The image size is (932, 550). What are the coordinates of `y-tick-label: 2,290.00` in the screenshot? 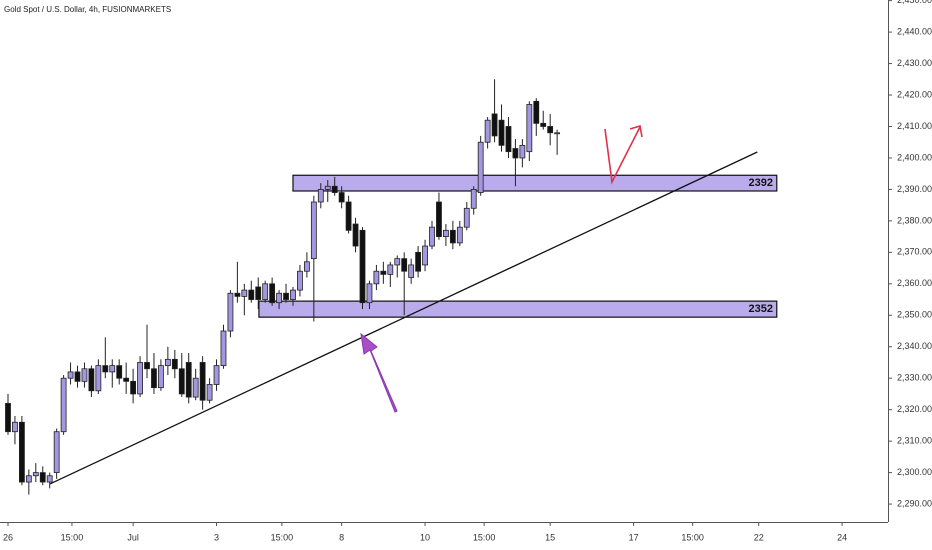 It's located at (914, 503).